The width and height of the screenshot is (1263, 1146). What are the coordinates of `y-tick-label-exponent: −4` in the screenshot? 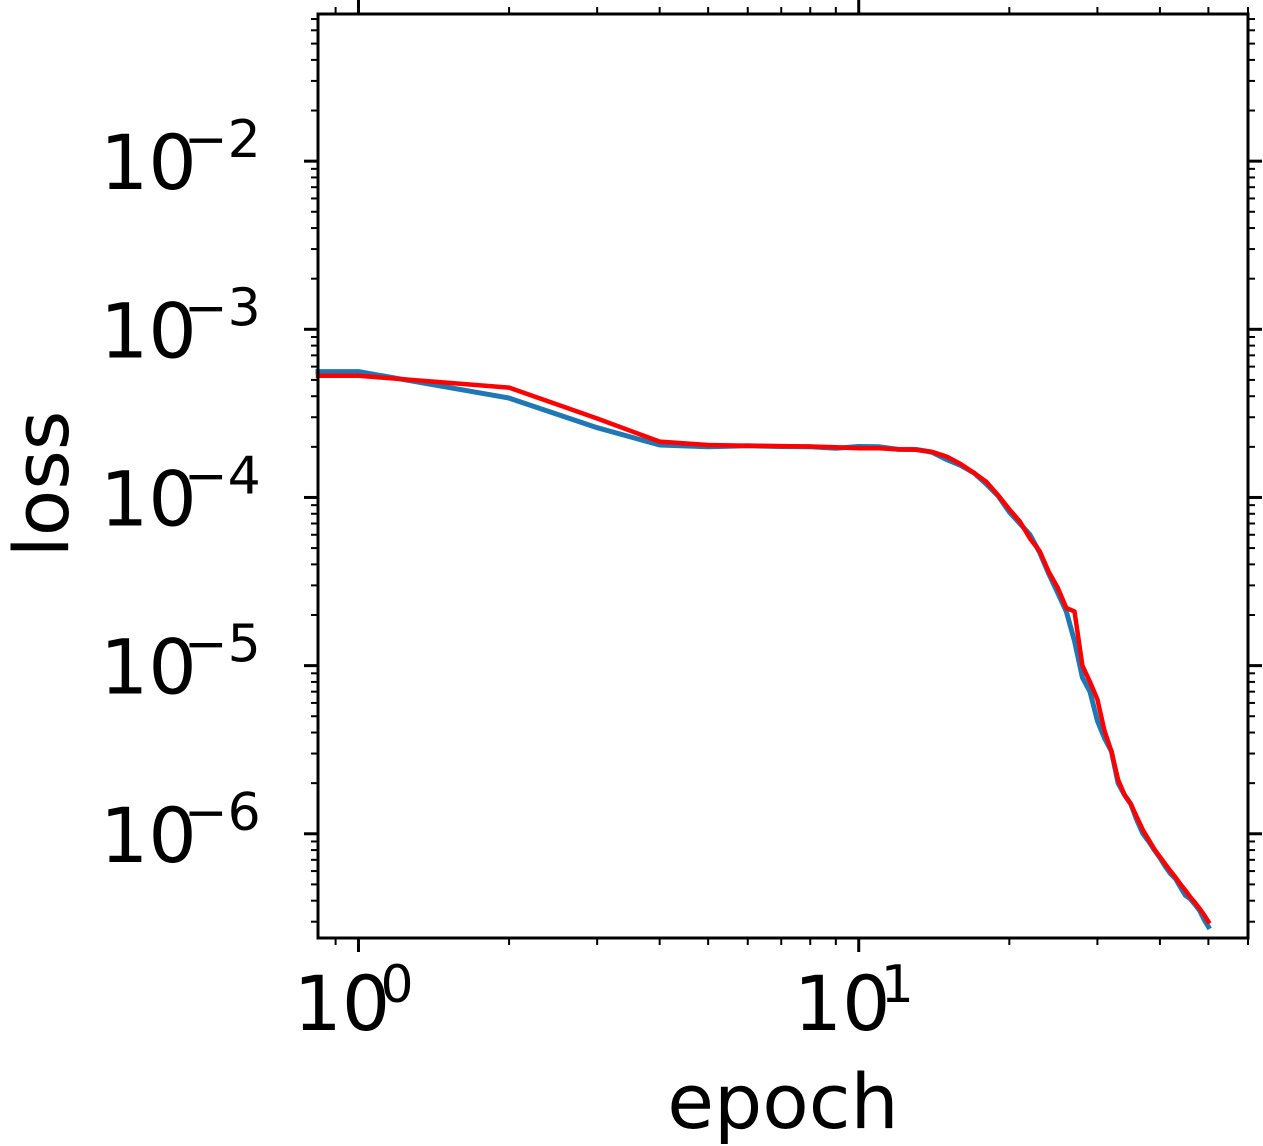 It's located at (222, 476).